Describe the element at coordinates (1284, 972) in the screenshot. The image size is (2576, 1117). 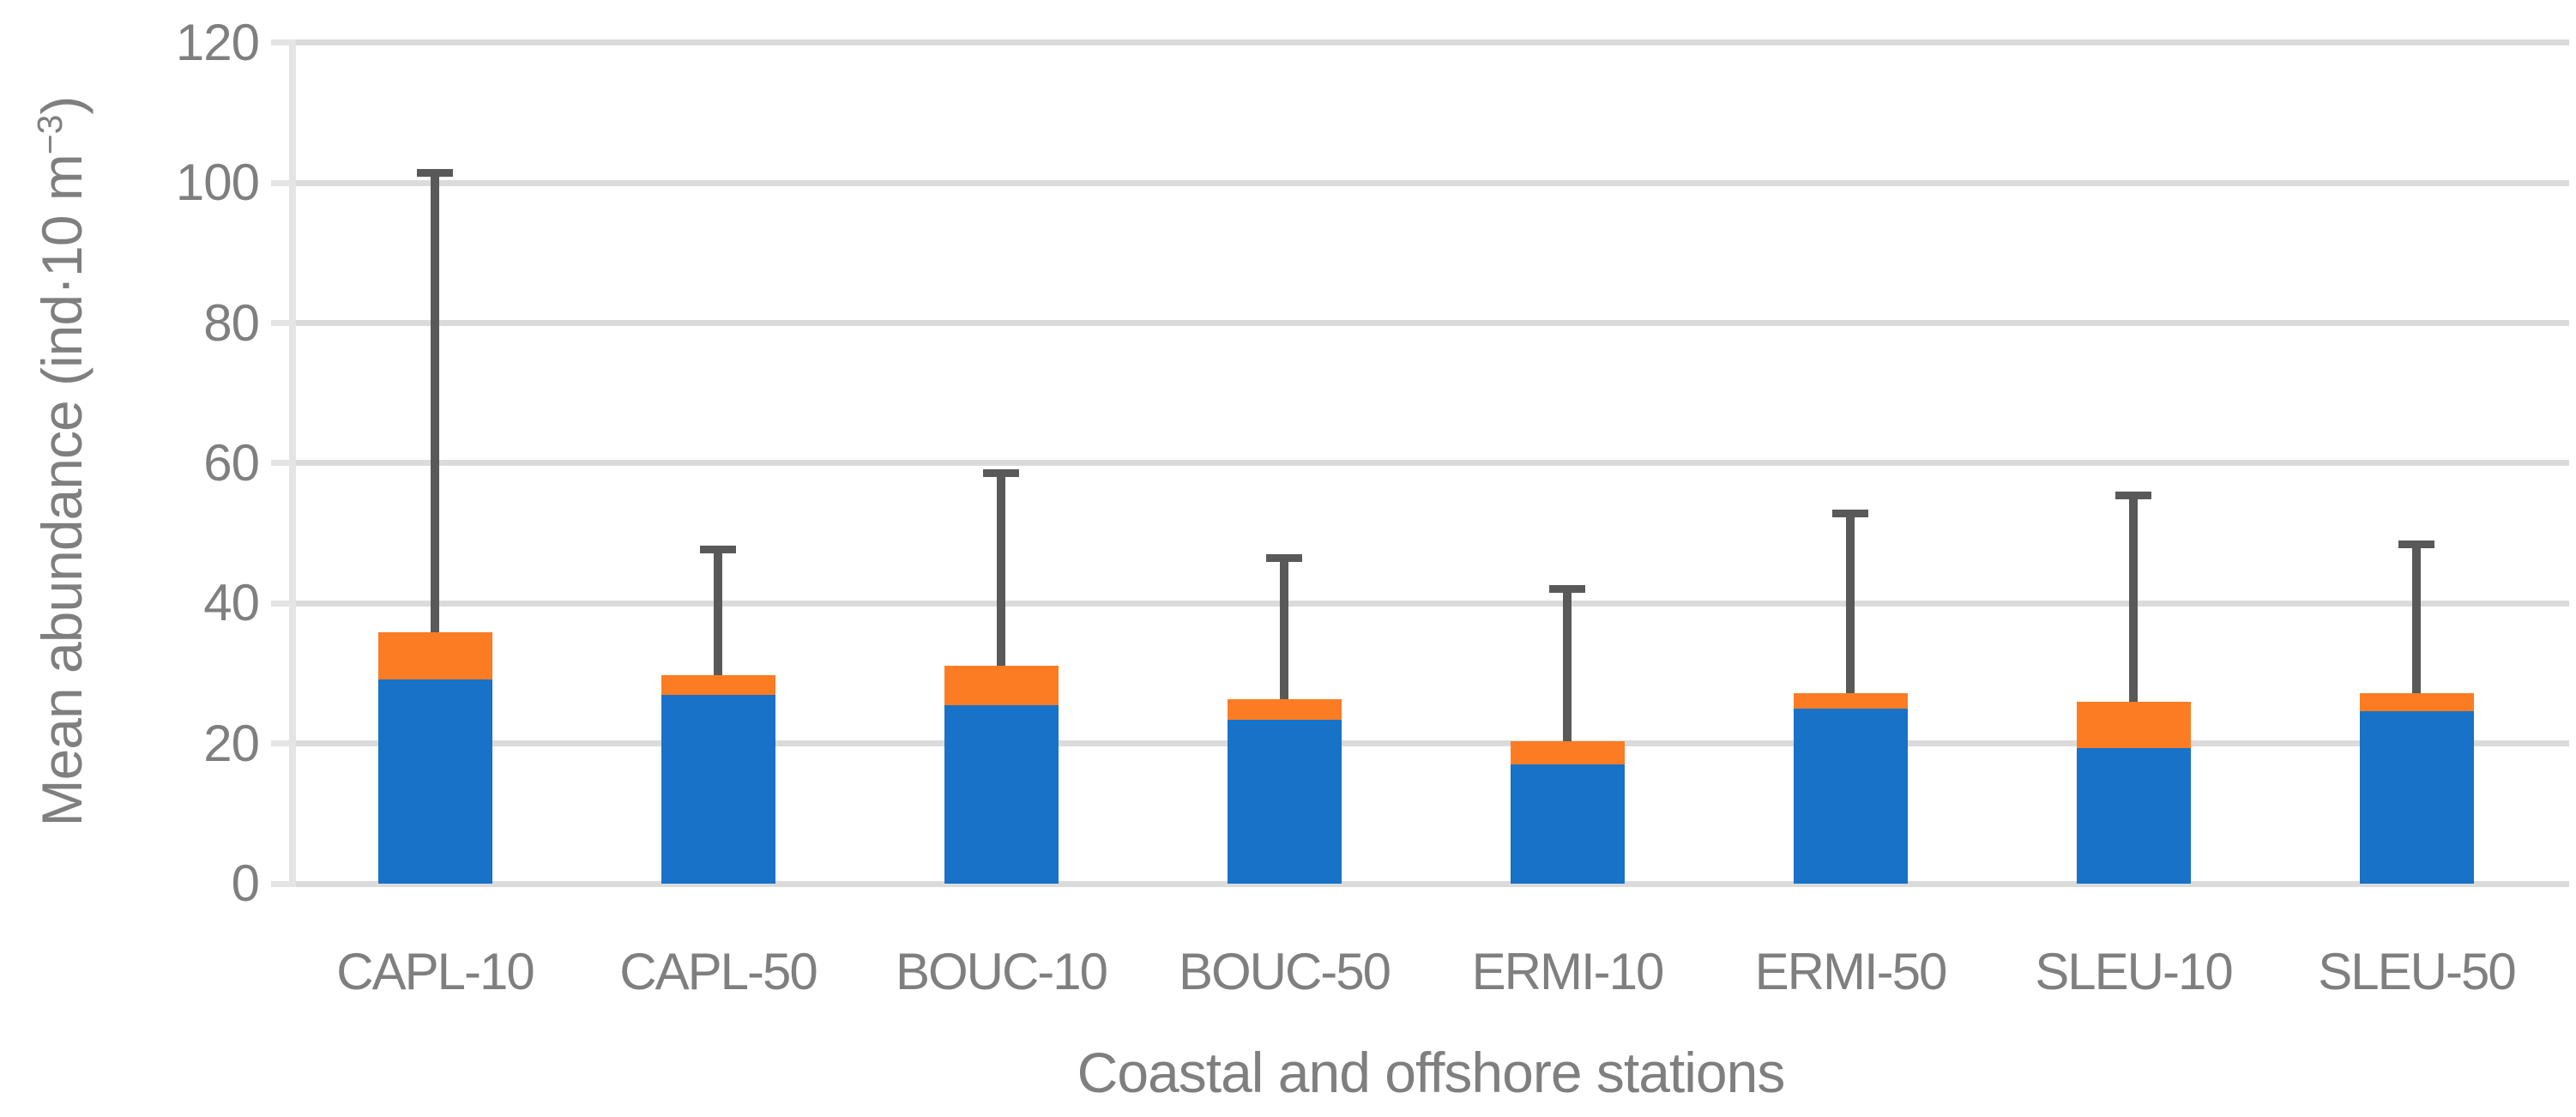
I see `x-tick-label-BOUC-50: BOUC-50` at that location.